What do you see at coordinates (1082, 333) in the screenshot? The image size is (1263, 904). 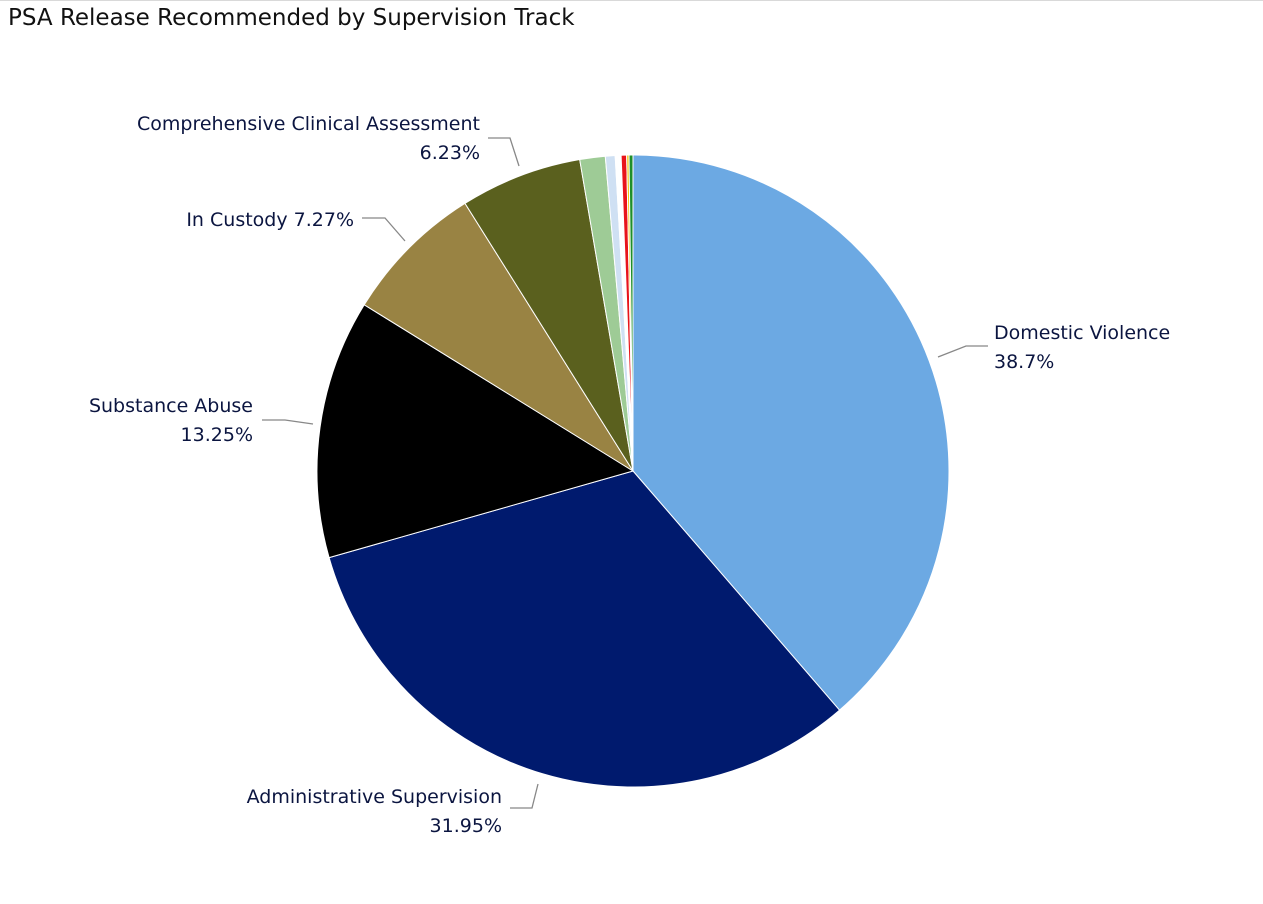 I see `data-label-name: Domestic Violence` at bounding box center [1082, 333].